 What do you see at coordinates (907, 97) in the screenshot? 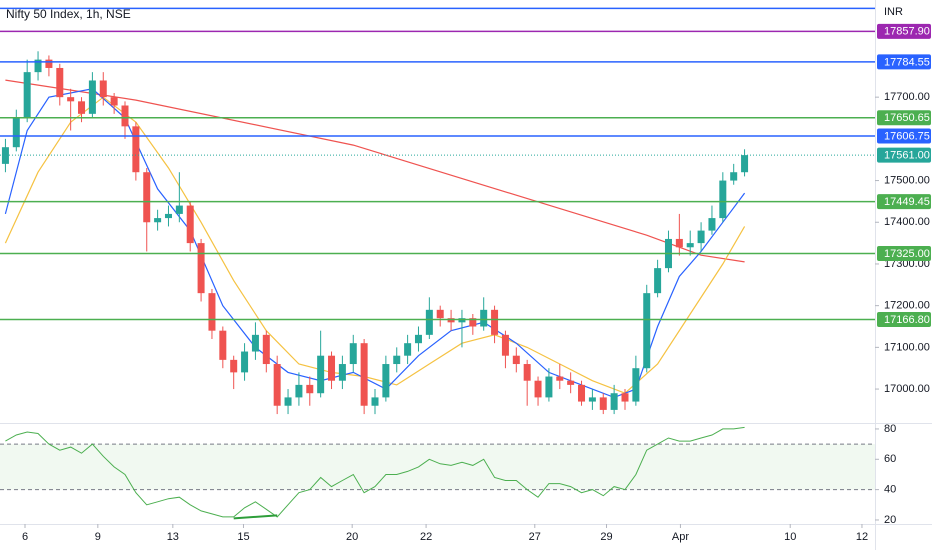
I see `y-tick-label: 17700.00` at bounding box center [907, 97].